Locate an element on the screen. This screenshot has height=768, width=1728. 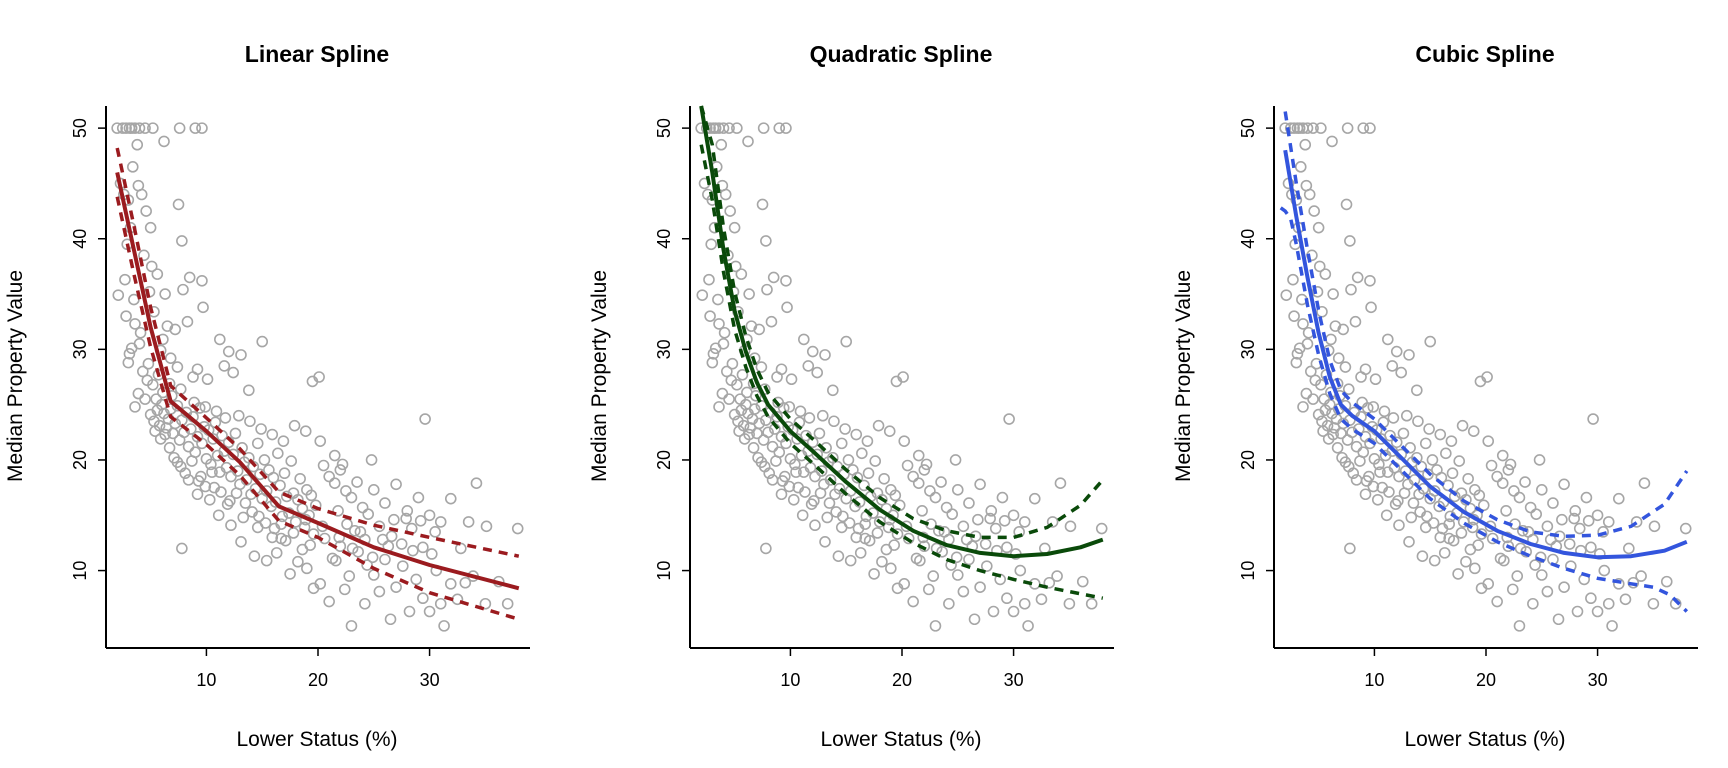
lower-confidence-band is located at coordinates (317, 408).